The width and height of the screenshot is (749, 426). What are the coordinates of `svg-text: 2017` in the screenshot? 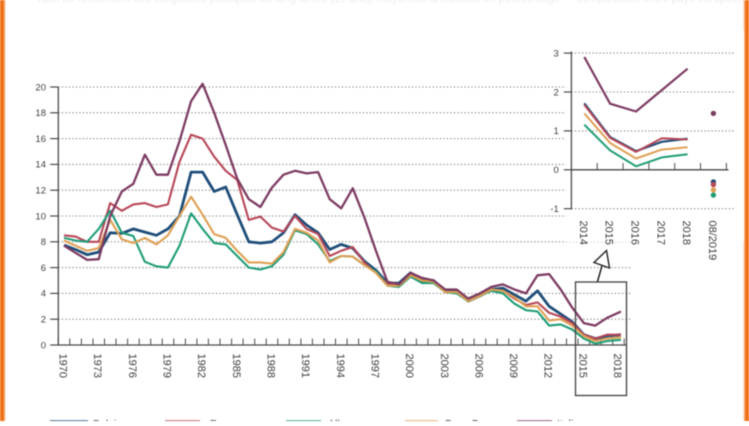 It's located at (660, 233).